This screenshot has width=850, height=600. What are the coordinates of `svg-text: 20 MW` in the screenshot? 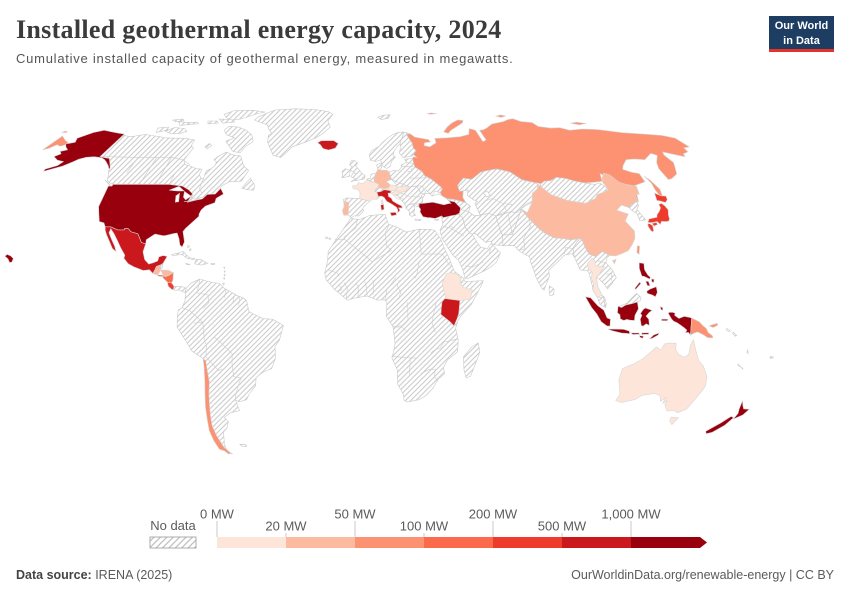 It's located at (286, 526).